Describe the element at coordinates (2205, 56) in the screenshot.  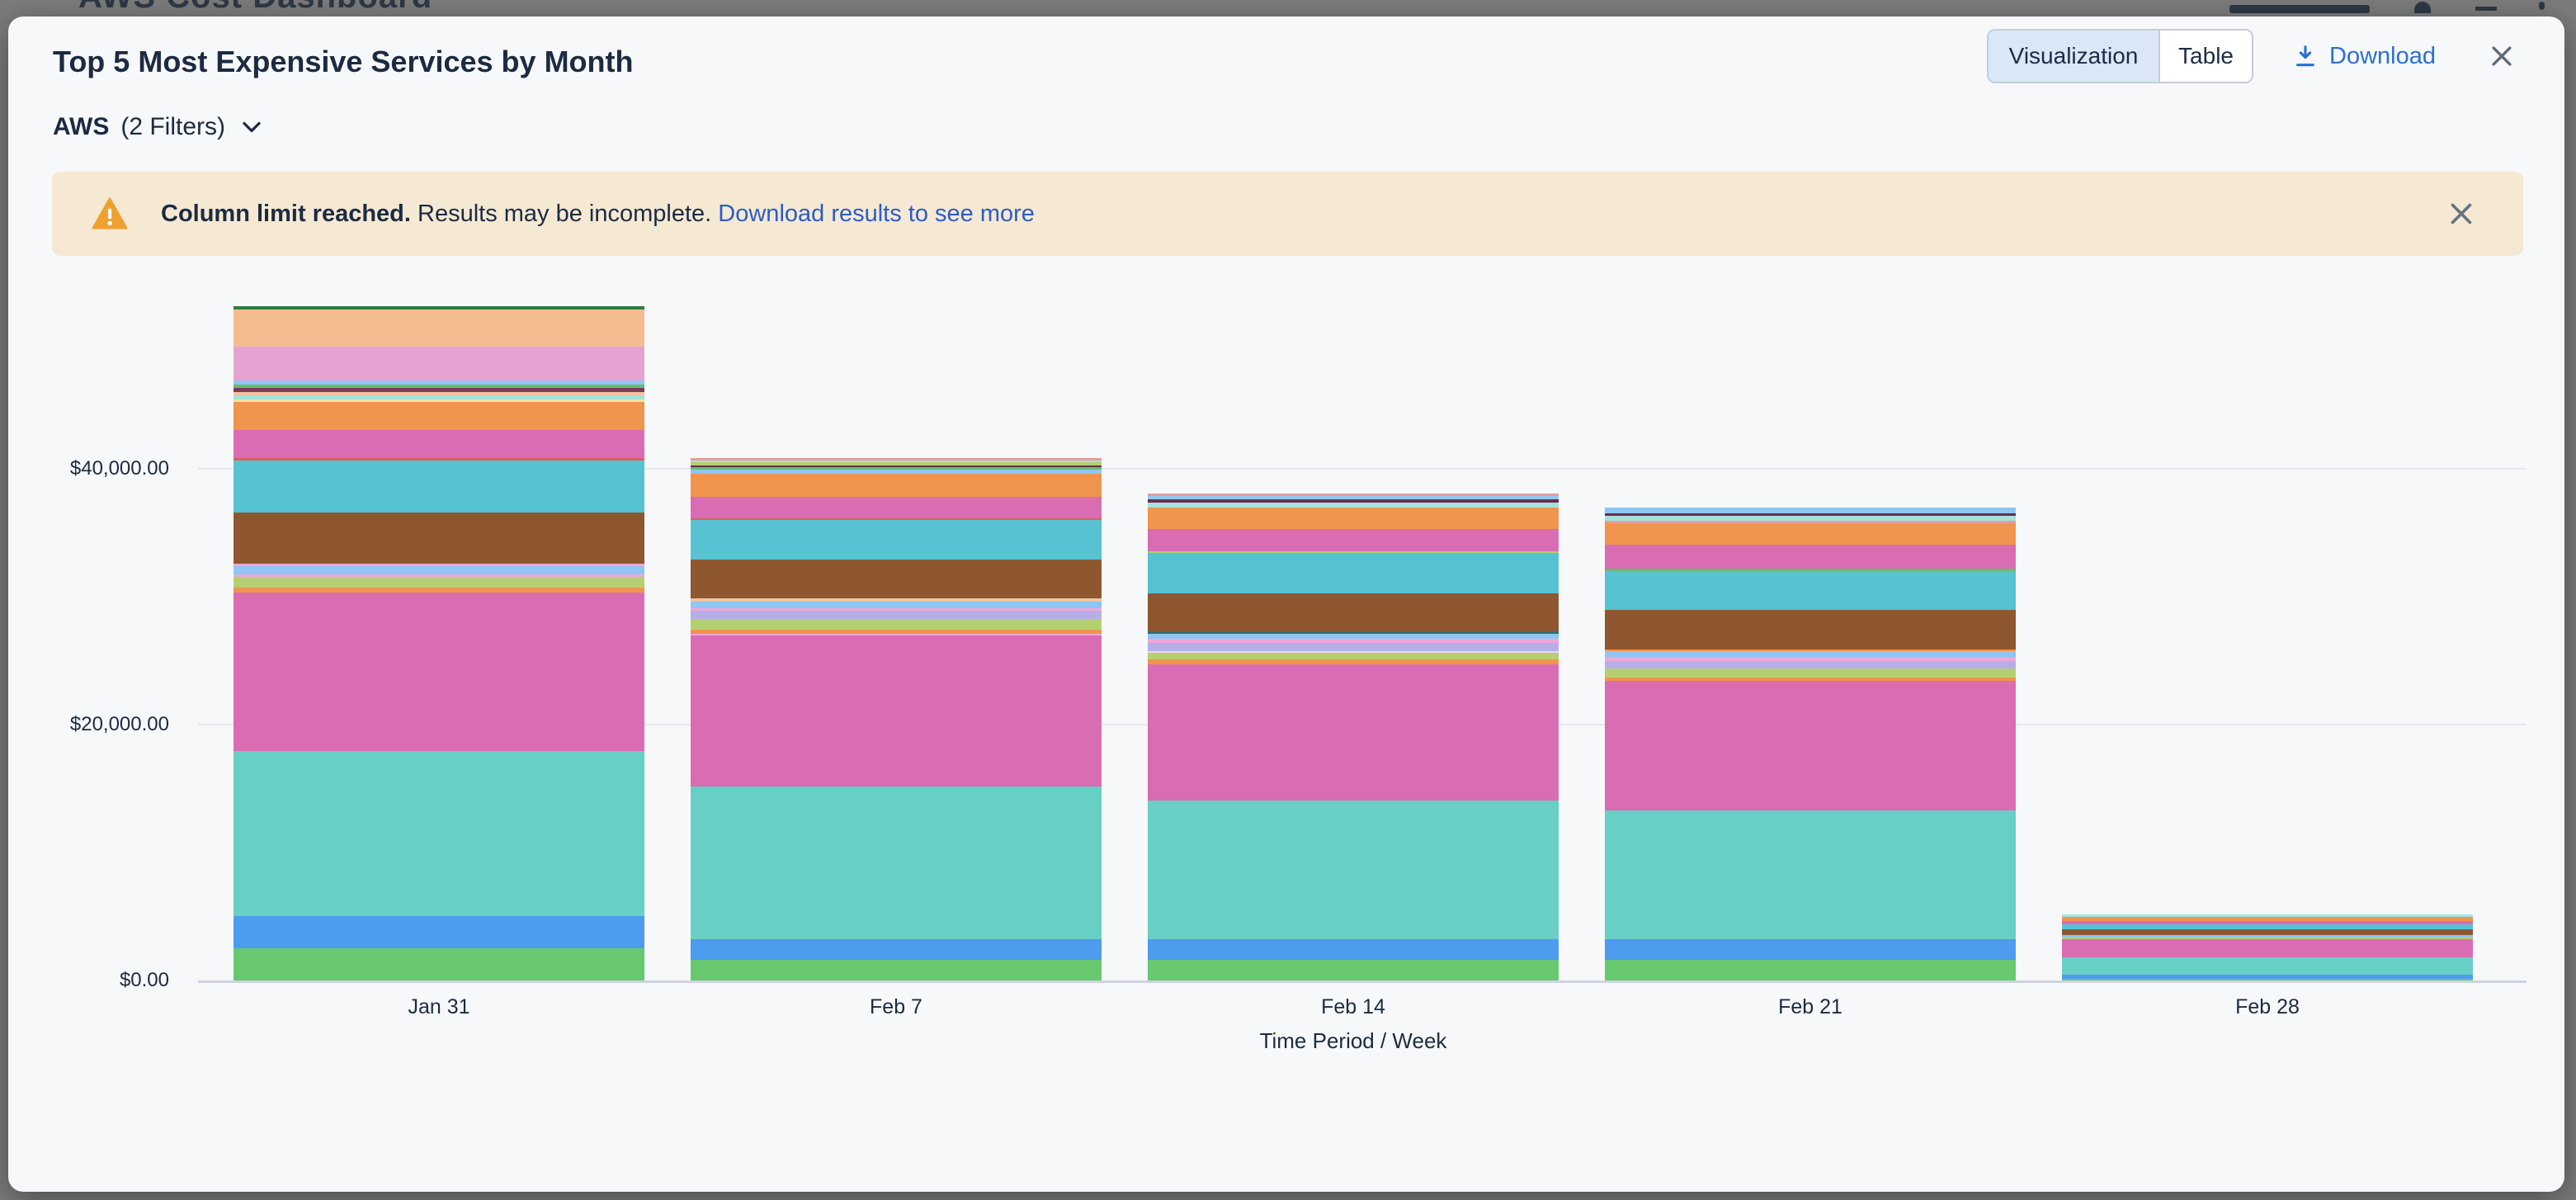
I see `tab-table: Table` at that location.